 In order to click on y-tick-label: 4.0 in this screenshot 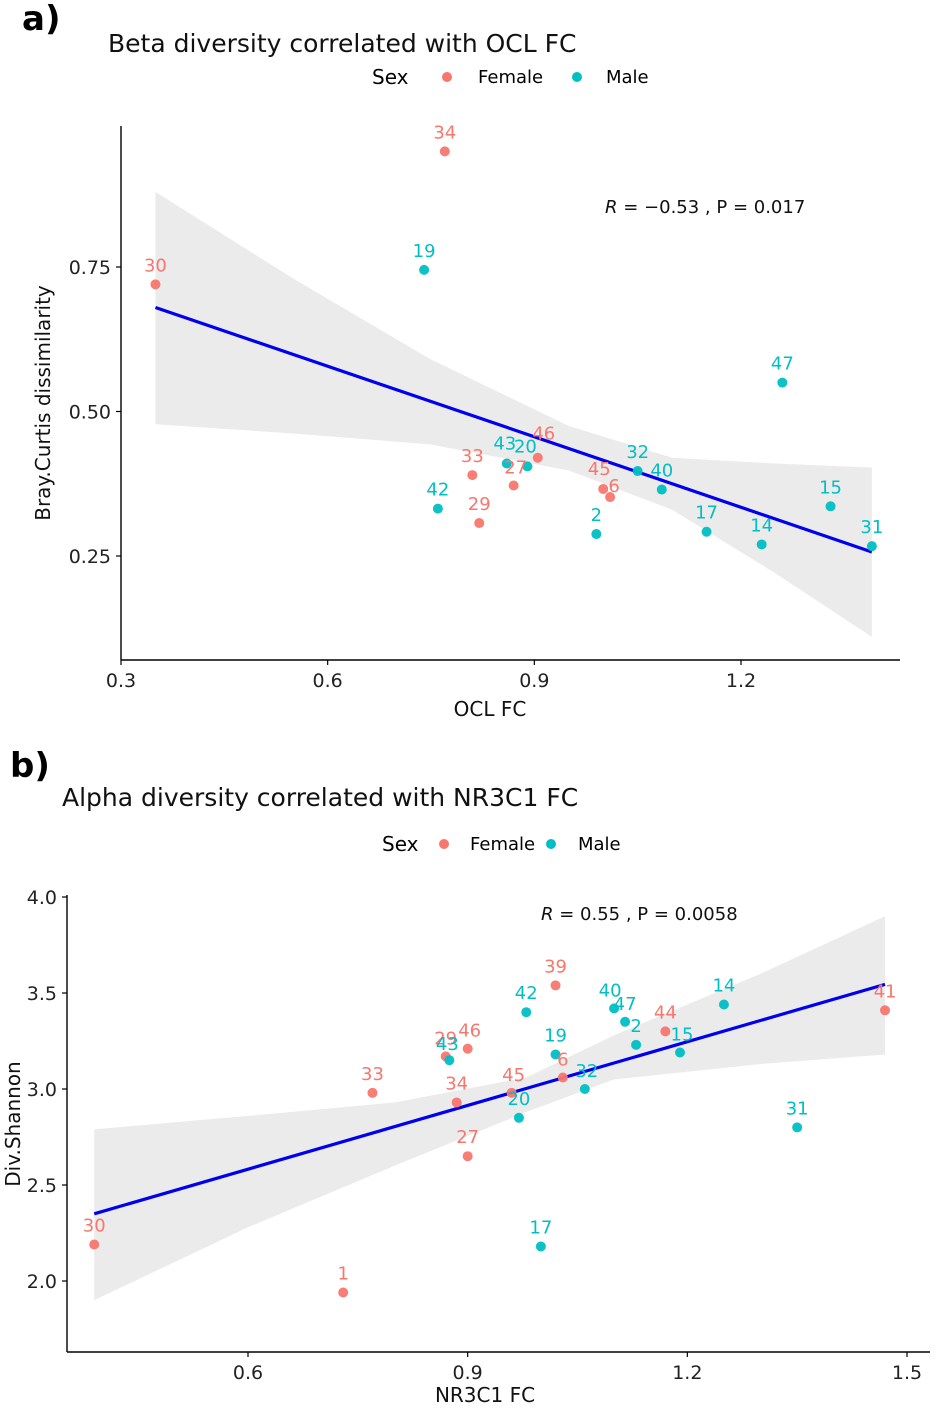, I will do `click(42, 898)`.